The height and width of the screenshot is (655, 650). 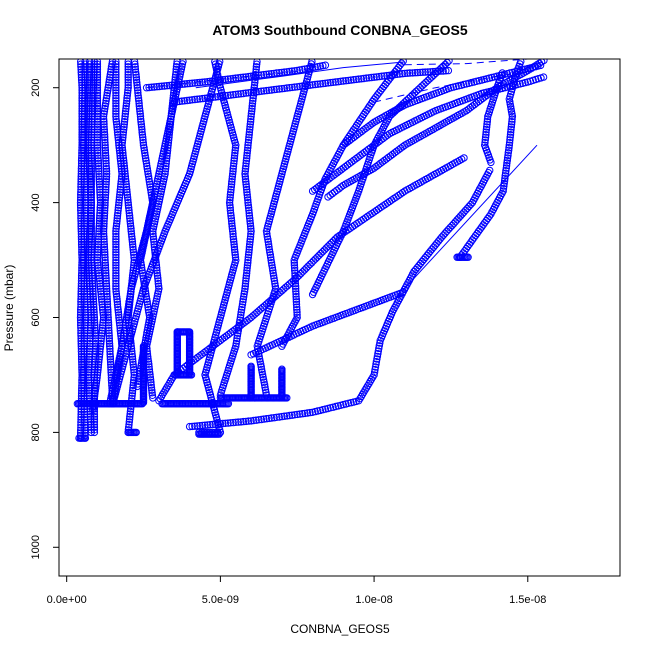 What do you see at coordinates (195, 404) in the screenshot?
I see `dense-data-point-group` at bounding box center [195, 404].